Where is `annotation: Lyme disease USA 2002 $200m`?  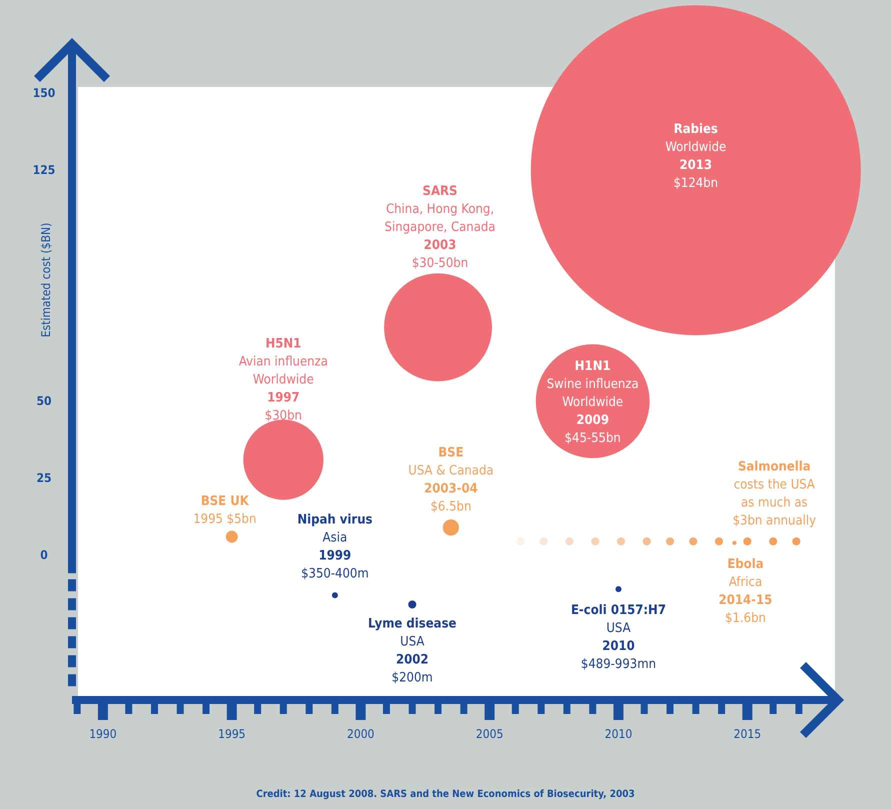 annotation: Lyme disease USA 2002 $200m is located at coordinates (412, 651).